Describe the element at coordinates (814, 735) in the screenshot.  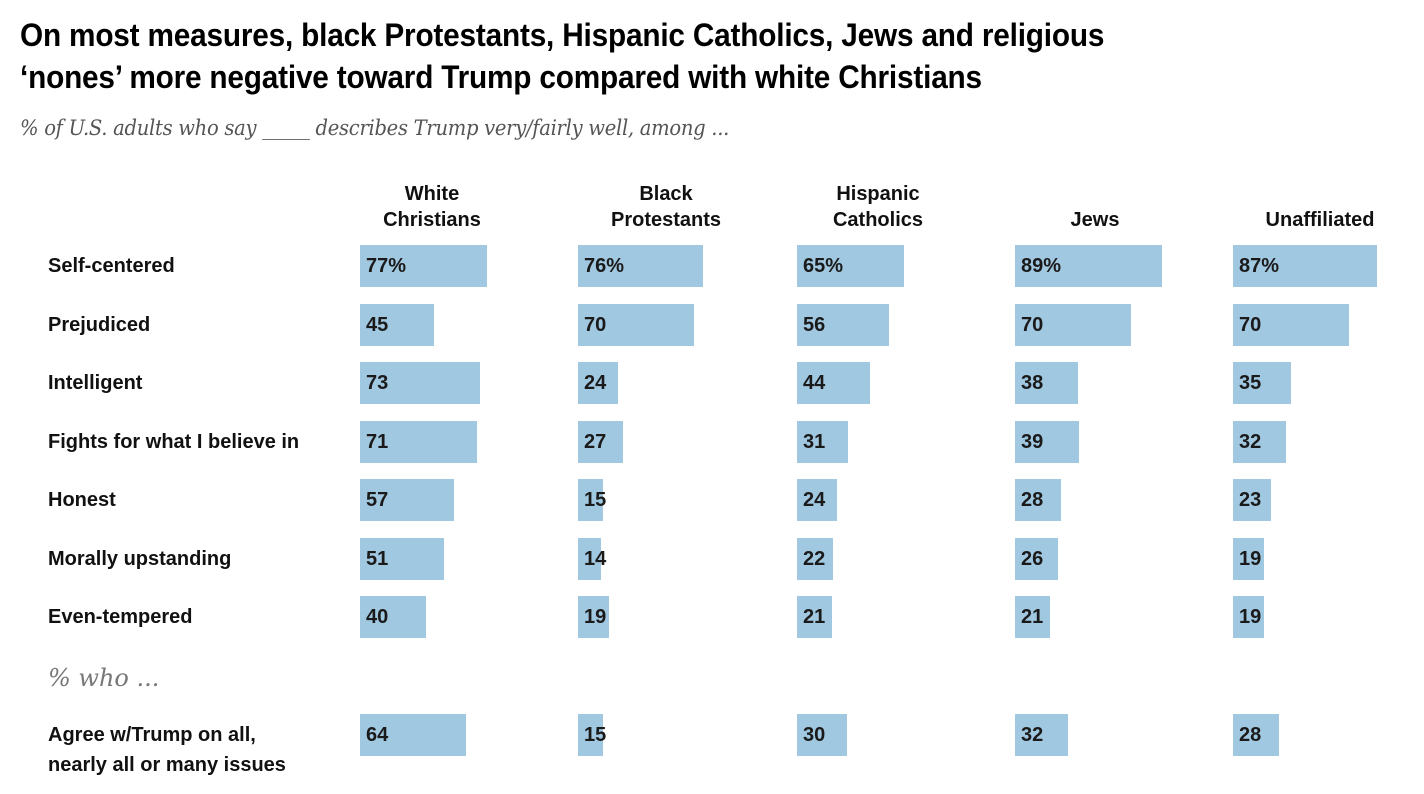
I see `bar-value-label: 30` at that location.